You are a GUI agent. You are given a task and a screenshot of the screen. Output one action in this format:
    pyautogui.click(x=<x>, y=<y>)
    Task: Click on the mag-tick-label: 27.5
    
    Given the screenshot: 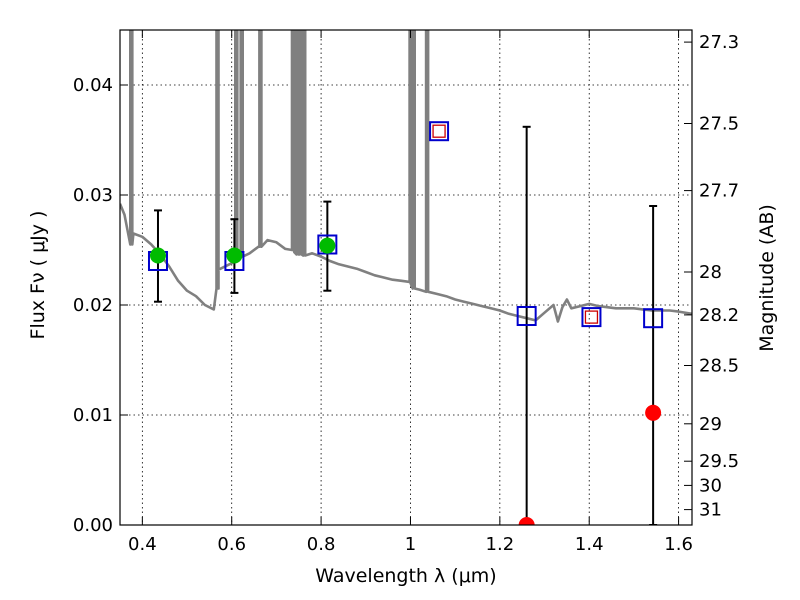 What is the action you would take?
    pyautogui.click(x=719, y=124)
    